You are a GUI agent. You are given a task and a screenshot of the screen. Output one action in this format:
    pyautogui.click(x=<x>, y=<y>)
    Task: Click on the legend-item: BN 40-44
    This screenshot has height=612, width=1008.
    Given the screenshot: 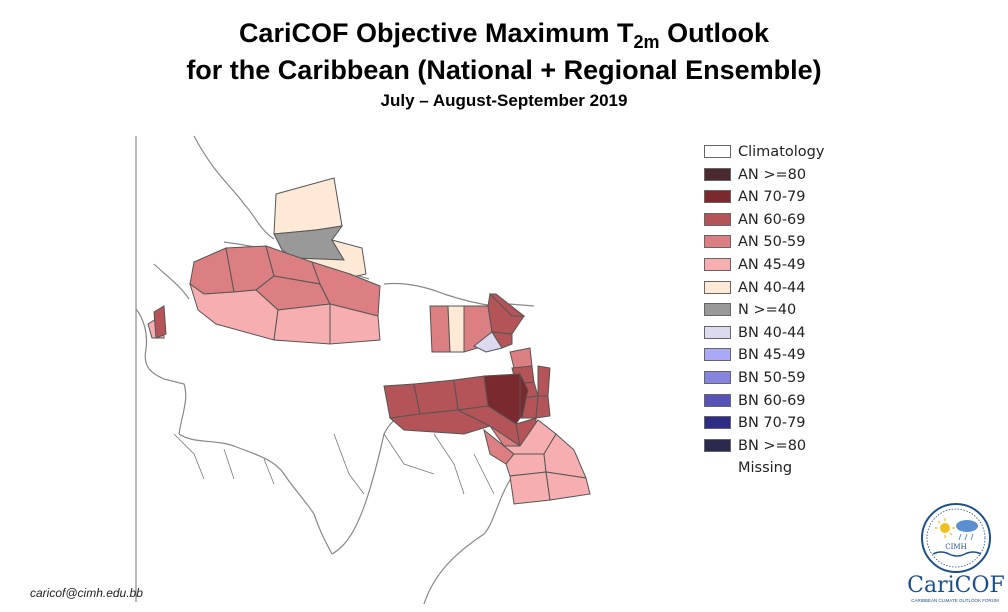 What is the action you would take?
    pyautogui.click(x=804, y=333)
    